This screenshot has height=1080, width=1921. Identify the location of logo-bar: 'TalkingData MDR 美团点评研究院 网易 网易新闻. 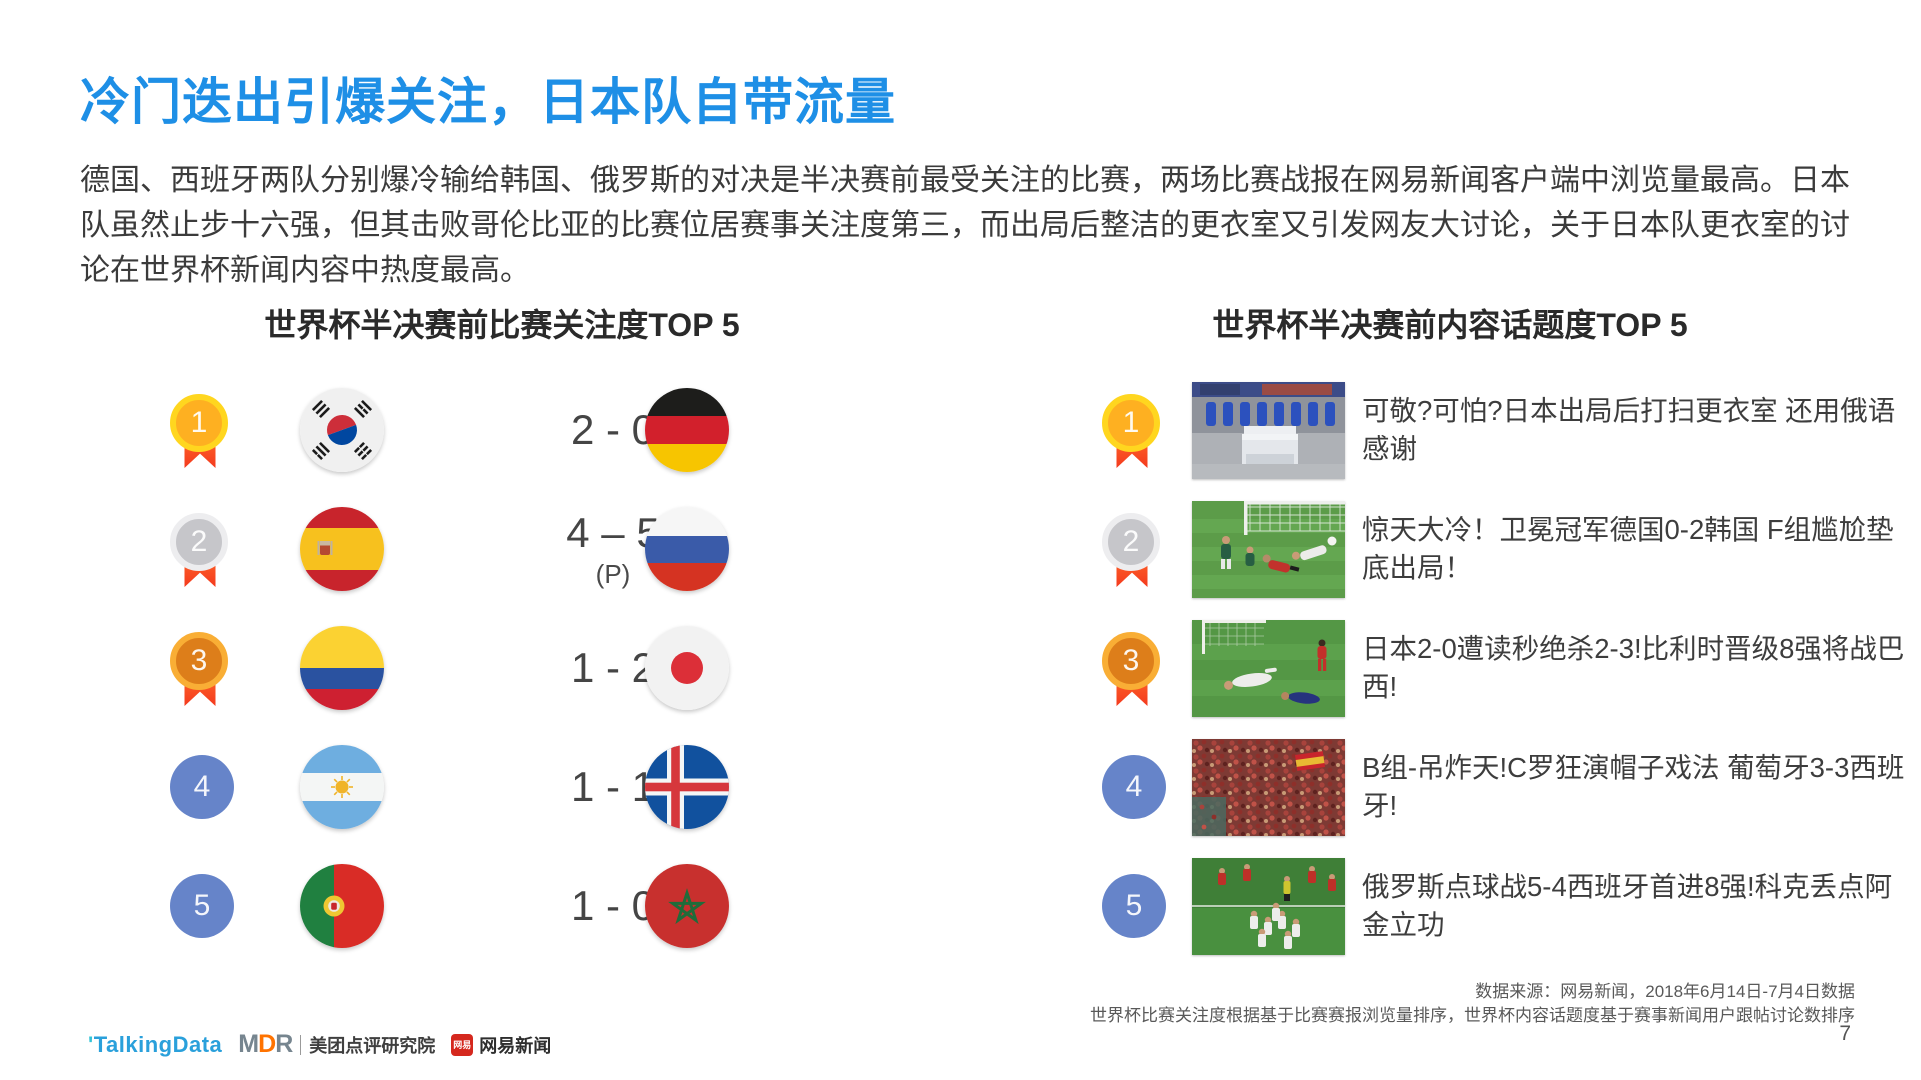
(319, 1044).